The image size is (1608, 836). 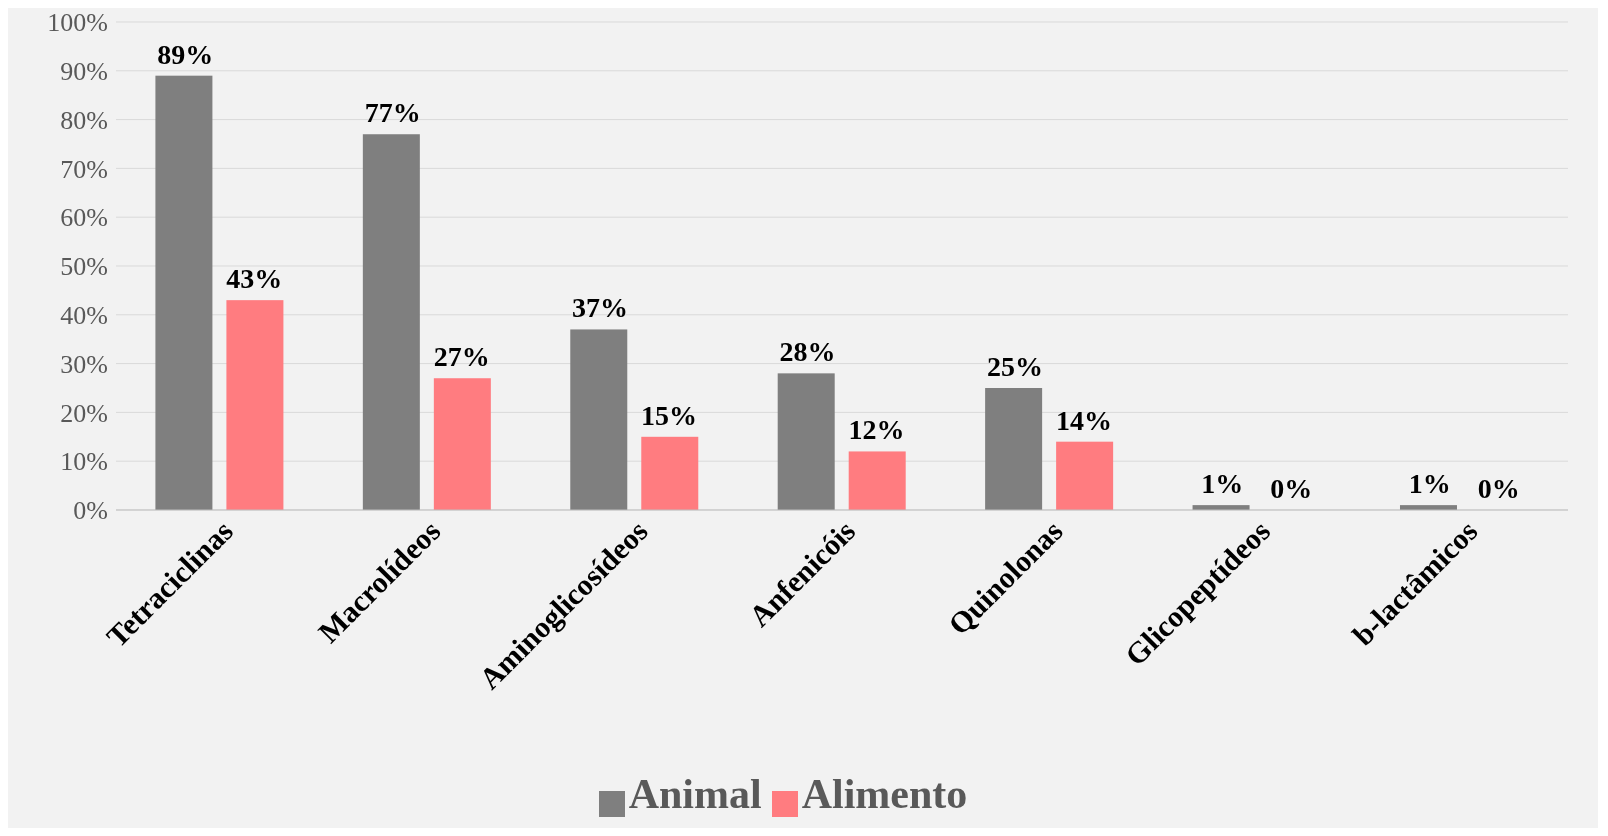 I want to click on y-tick-label: 0%, so click(x=90, y=511).